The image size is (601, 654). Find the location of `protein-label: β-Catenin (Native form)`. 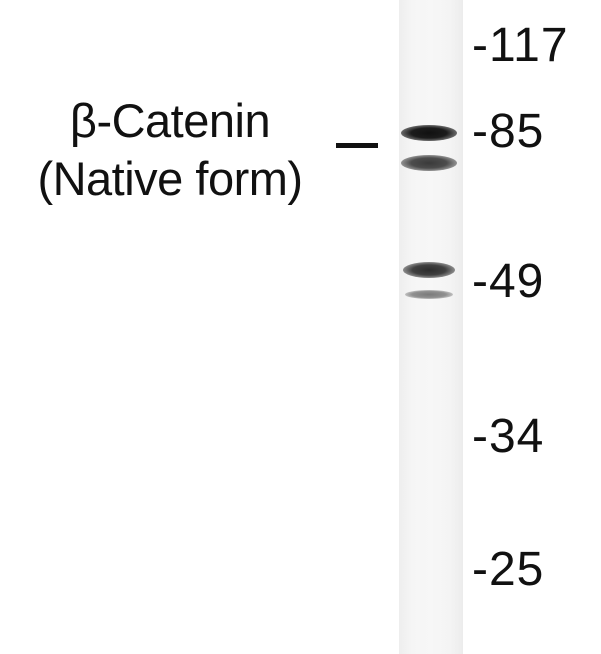

protein-label: β-Catenin (Native form) is located at coordinates (170, 150).